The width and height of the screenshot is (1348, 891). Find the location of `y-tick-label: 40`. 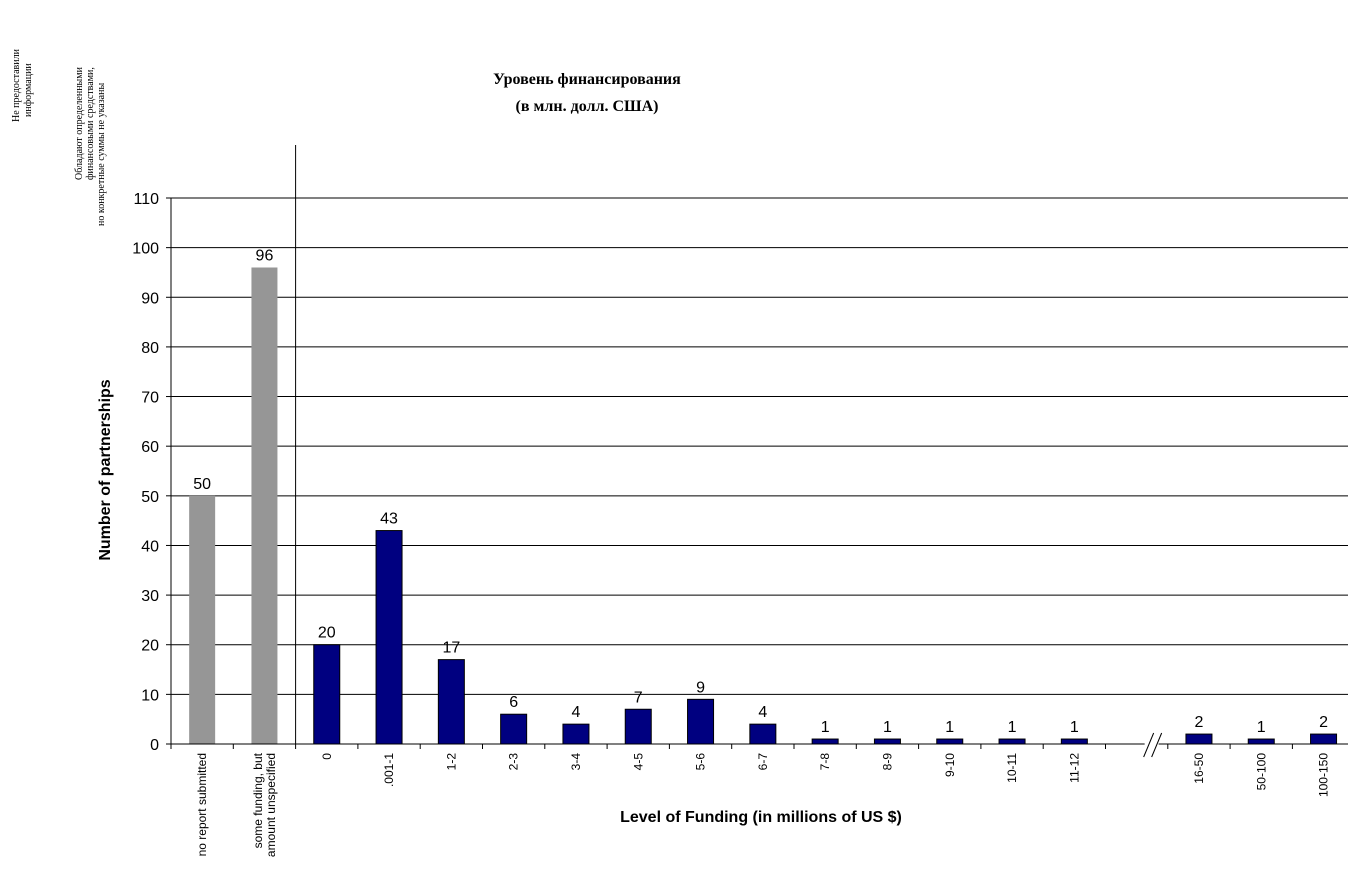

y-tick-label: 40 is located at coordinates (150, 546).